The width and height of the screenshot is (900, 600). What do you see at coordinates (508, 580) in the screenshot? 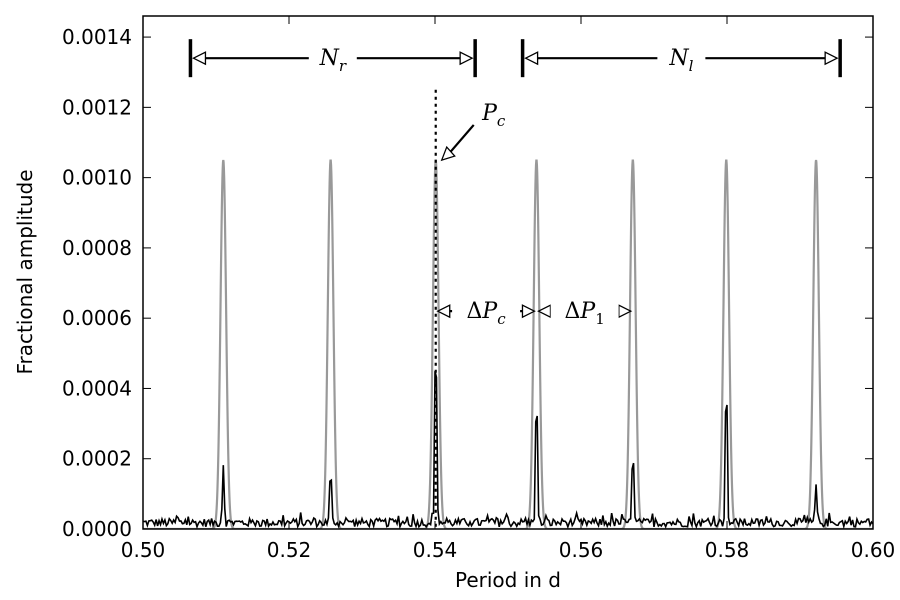
I see `x-axis-title: Period in d` at bounding box center [508, 580].